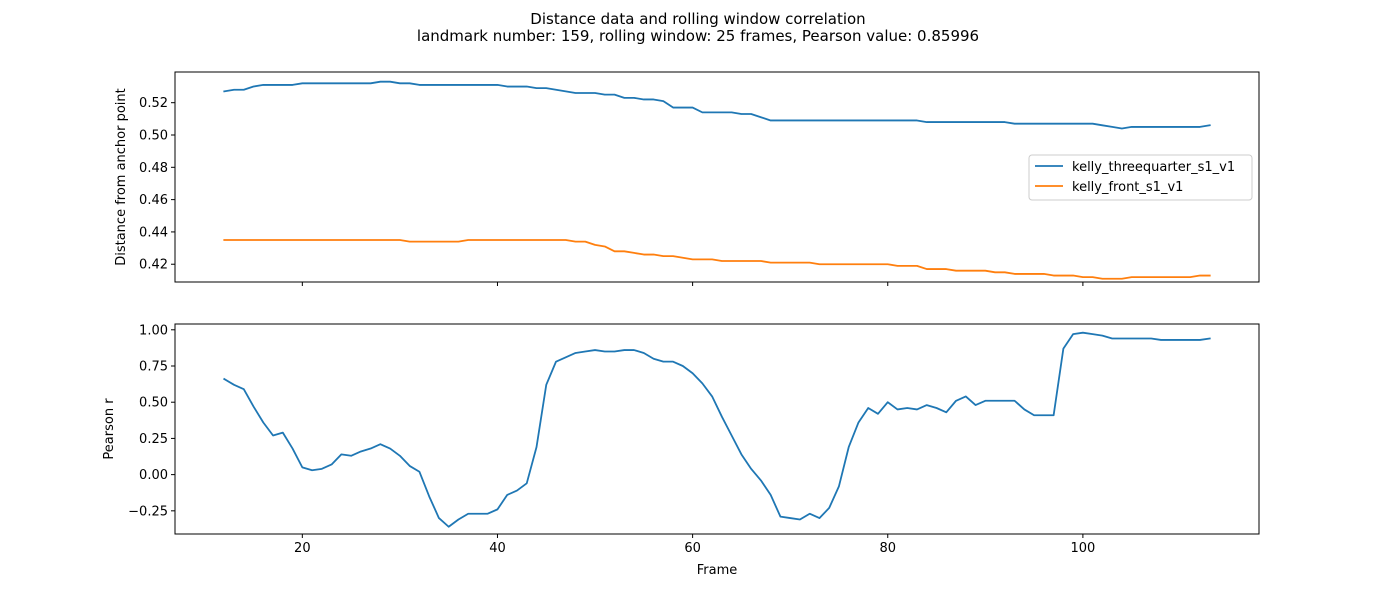 This screenshot has width=1400, height=600. Describe the element at coordinates (153, 232) in the screenshot. I see `distance-y-tick-label: 0.44` at that location.